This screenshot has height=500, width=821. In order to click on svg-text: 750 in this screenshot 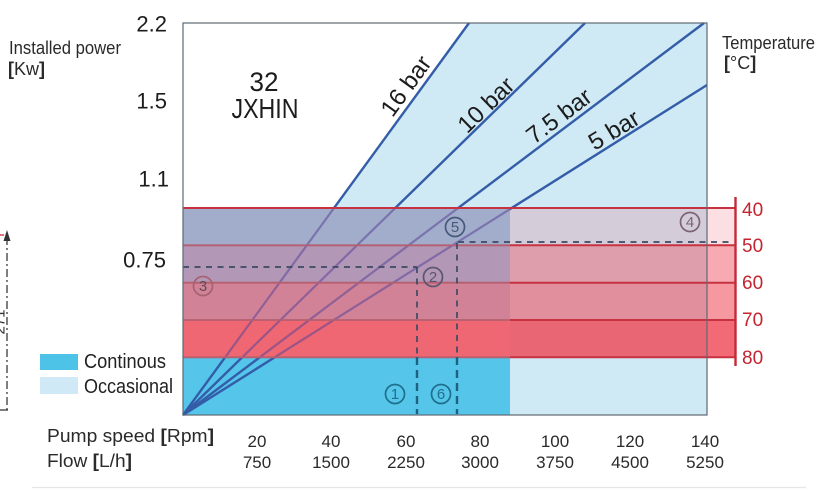, I will do `click(257, 462)`.